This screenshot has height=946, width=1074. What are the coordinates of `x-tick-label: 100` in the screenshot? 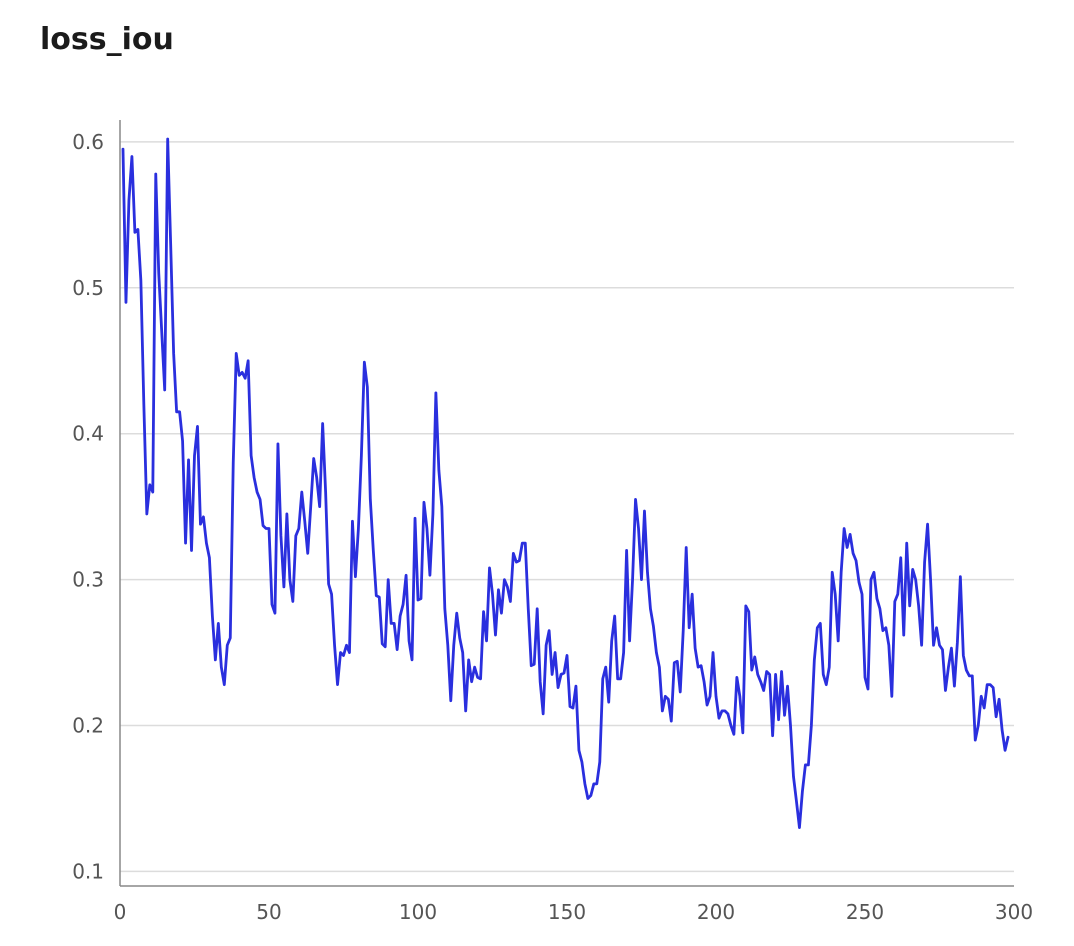 It's located at (418, 912).